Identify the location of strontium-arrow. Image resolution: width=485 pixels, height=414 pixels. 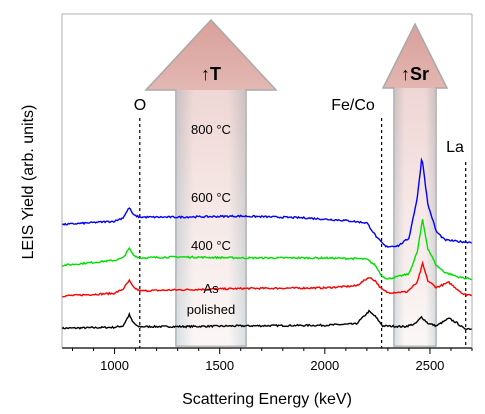
(415, 184).